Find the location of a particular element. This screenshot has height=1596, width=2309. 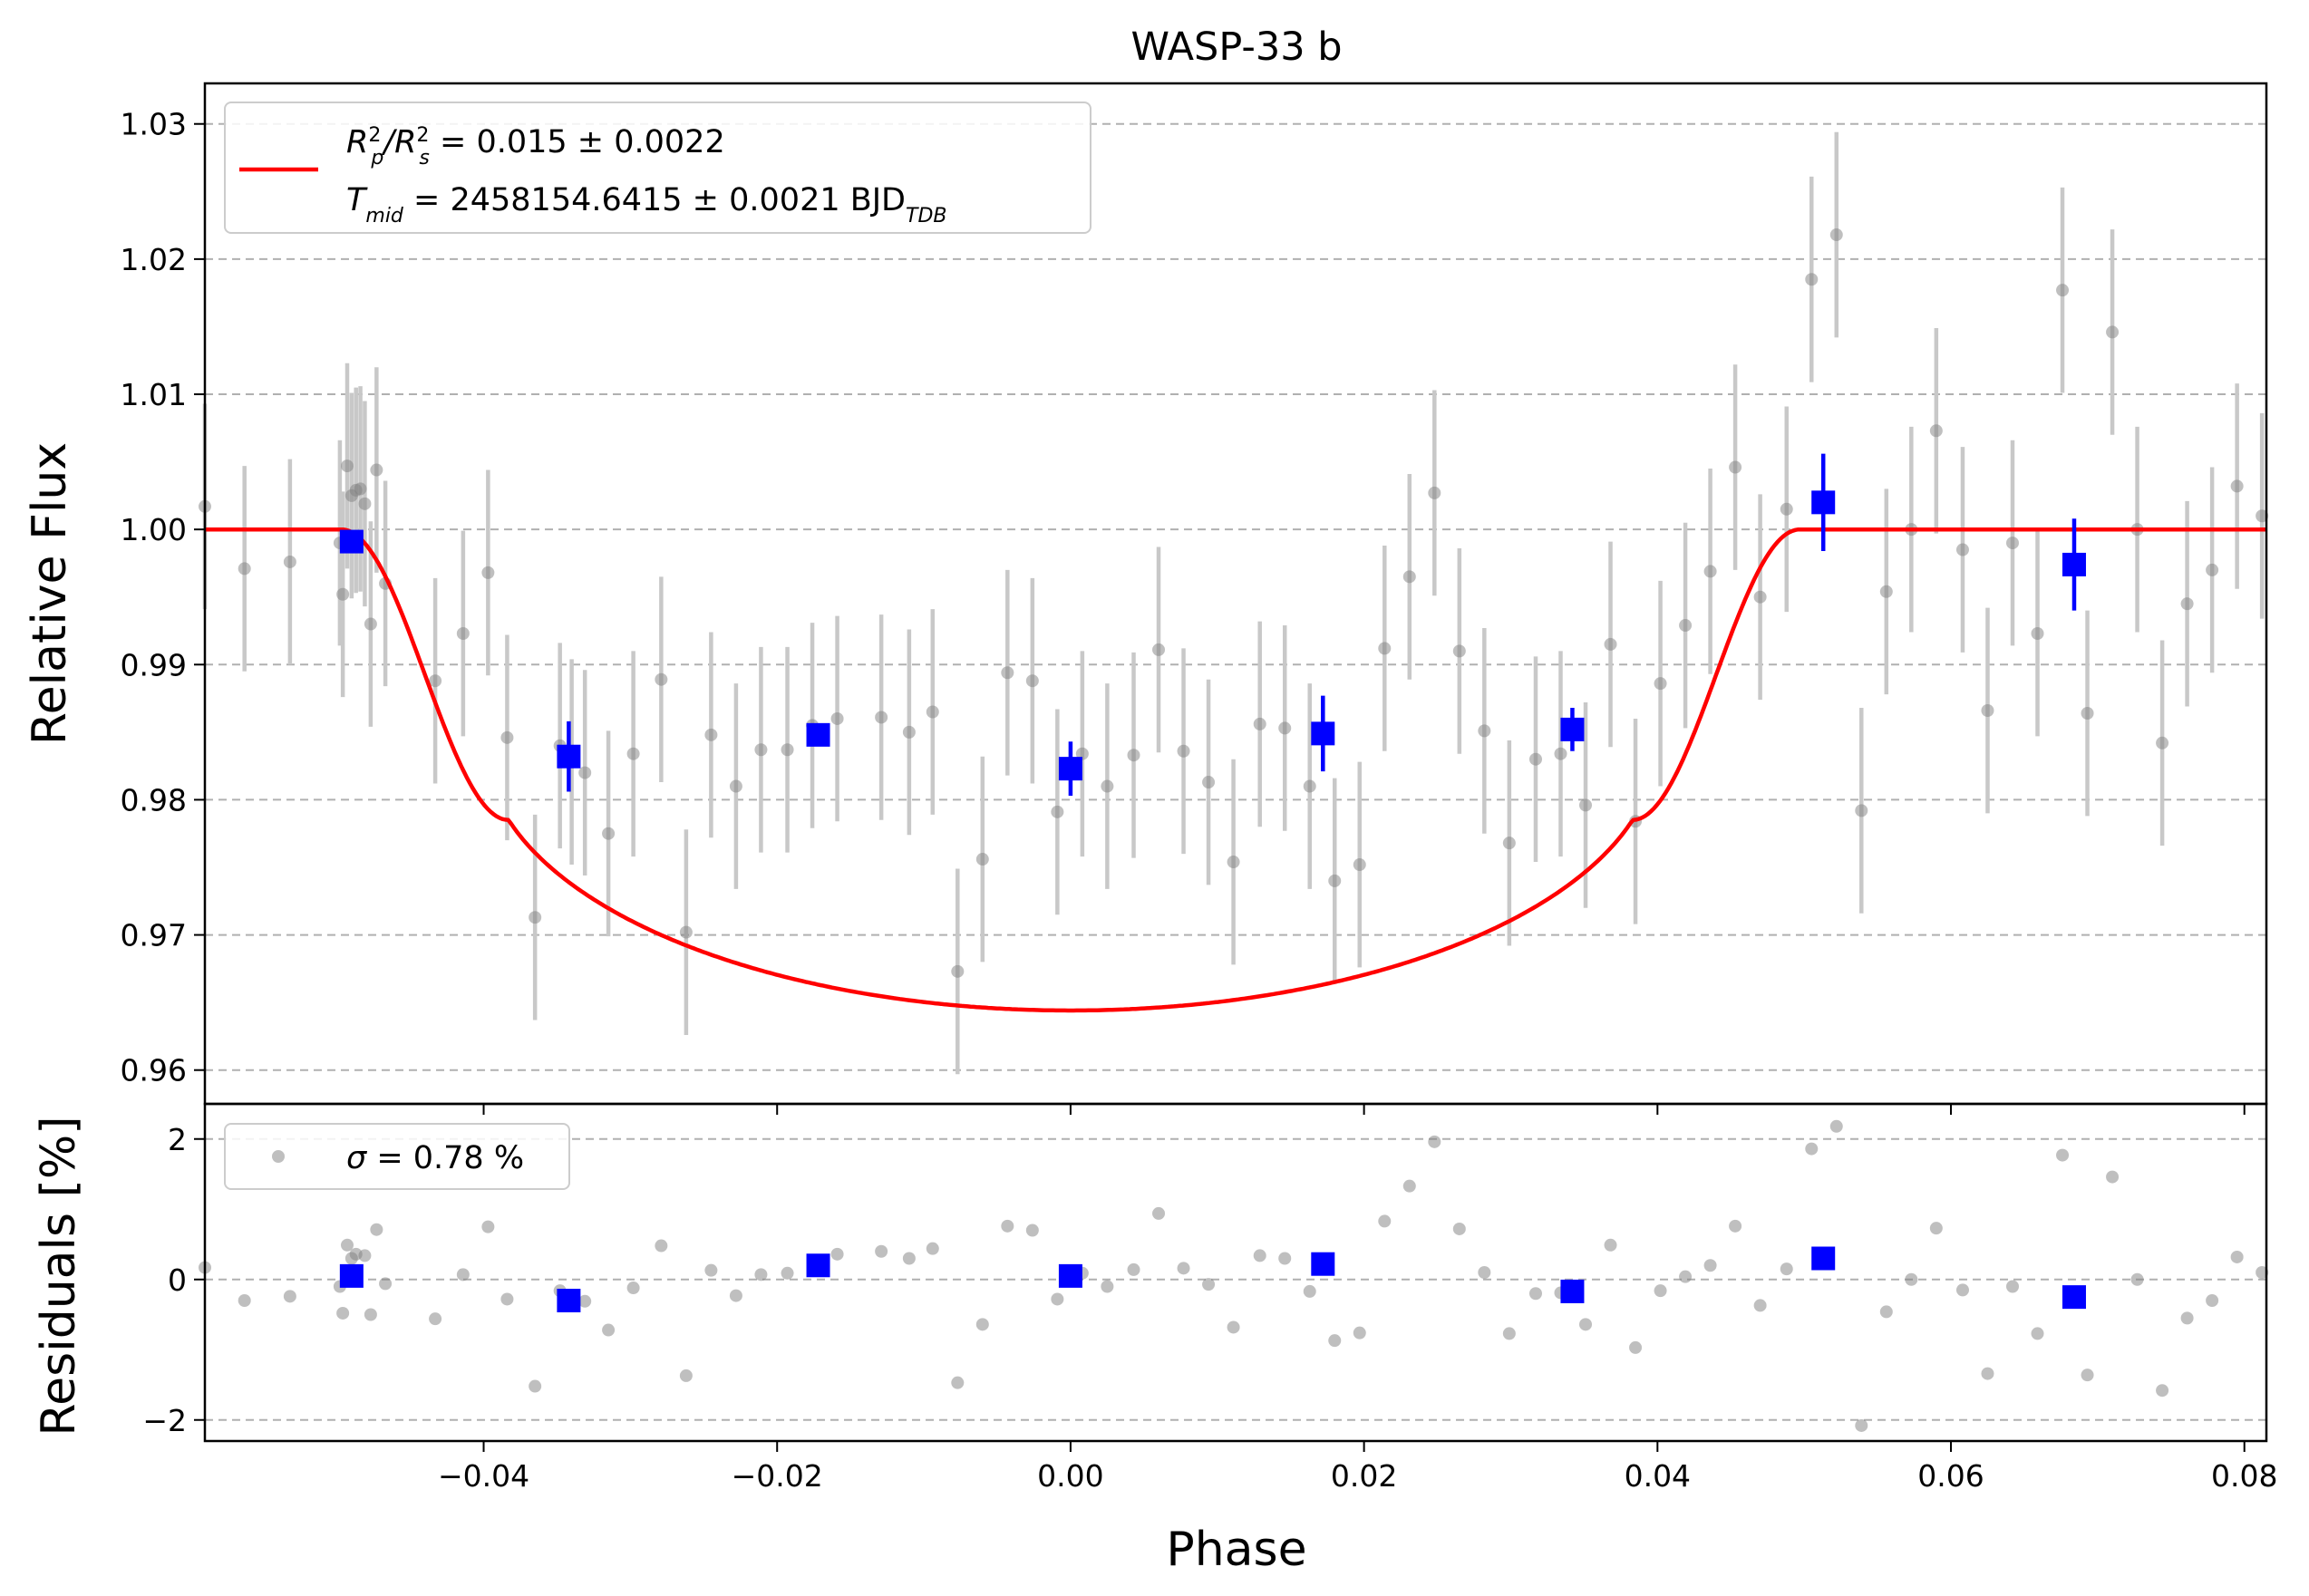

chart-title: WASP-33 b is located at coordinates (1236, 47).